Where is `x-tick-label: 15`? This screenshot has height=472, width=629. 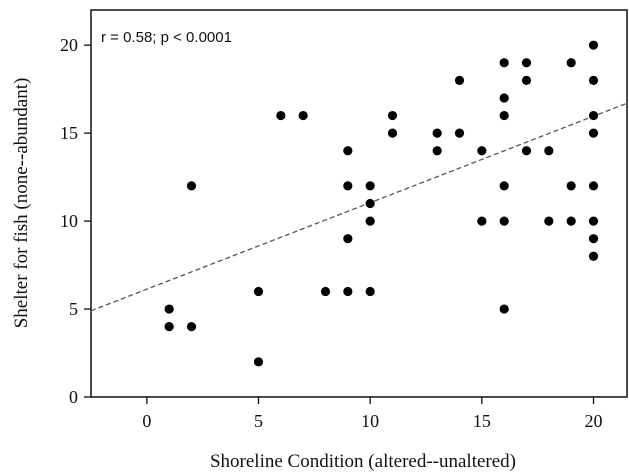
x-tick-label: 15 is located at coordinates (482, 421).